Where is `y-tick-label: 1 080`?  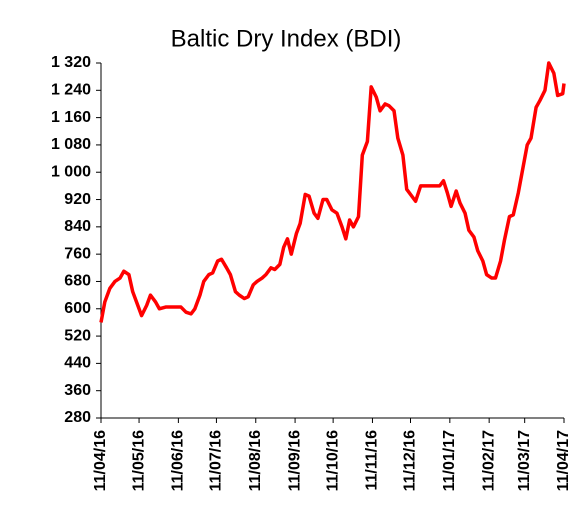
y-tick-label: 1 080 is located at coordinates (71, 144).